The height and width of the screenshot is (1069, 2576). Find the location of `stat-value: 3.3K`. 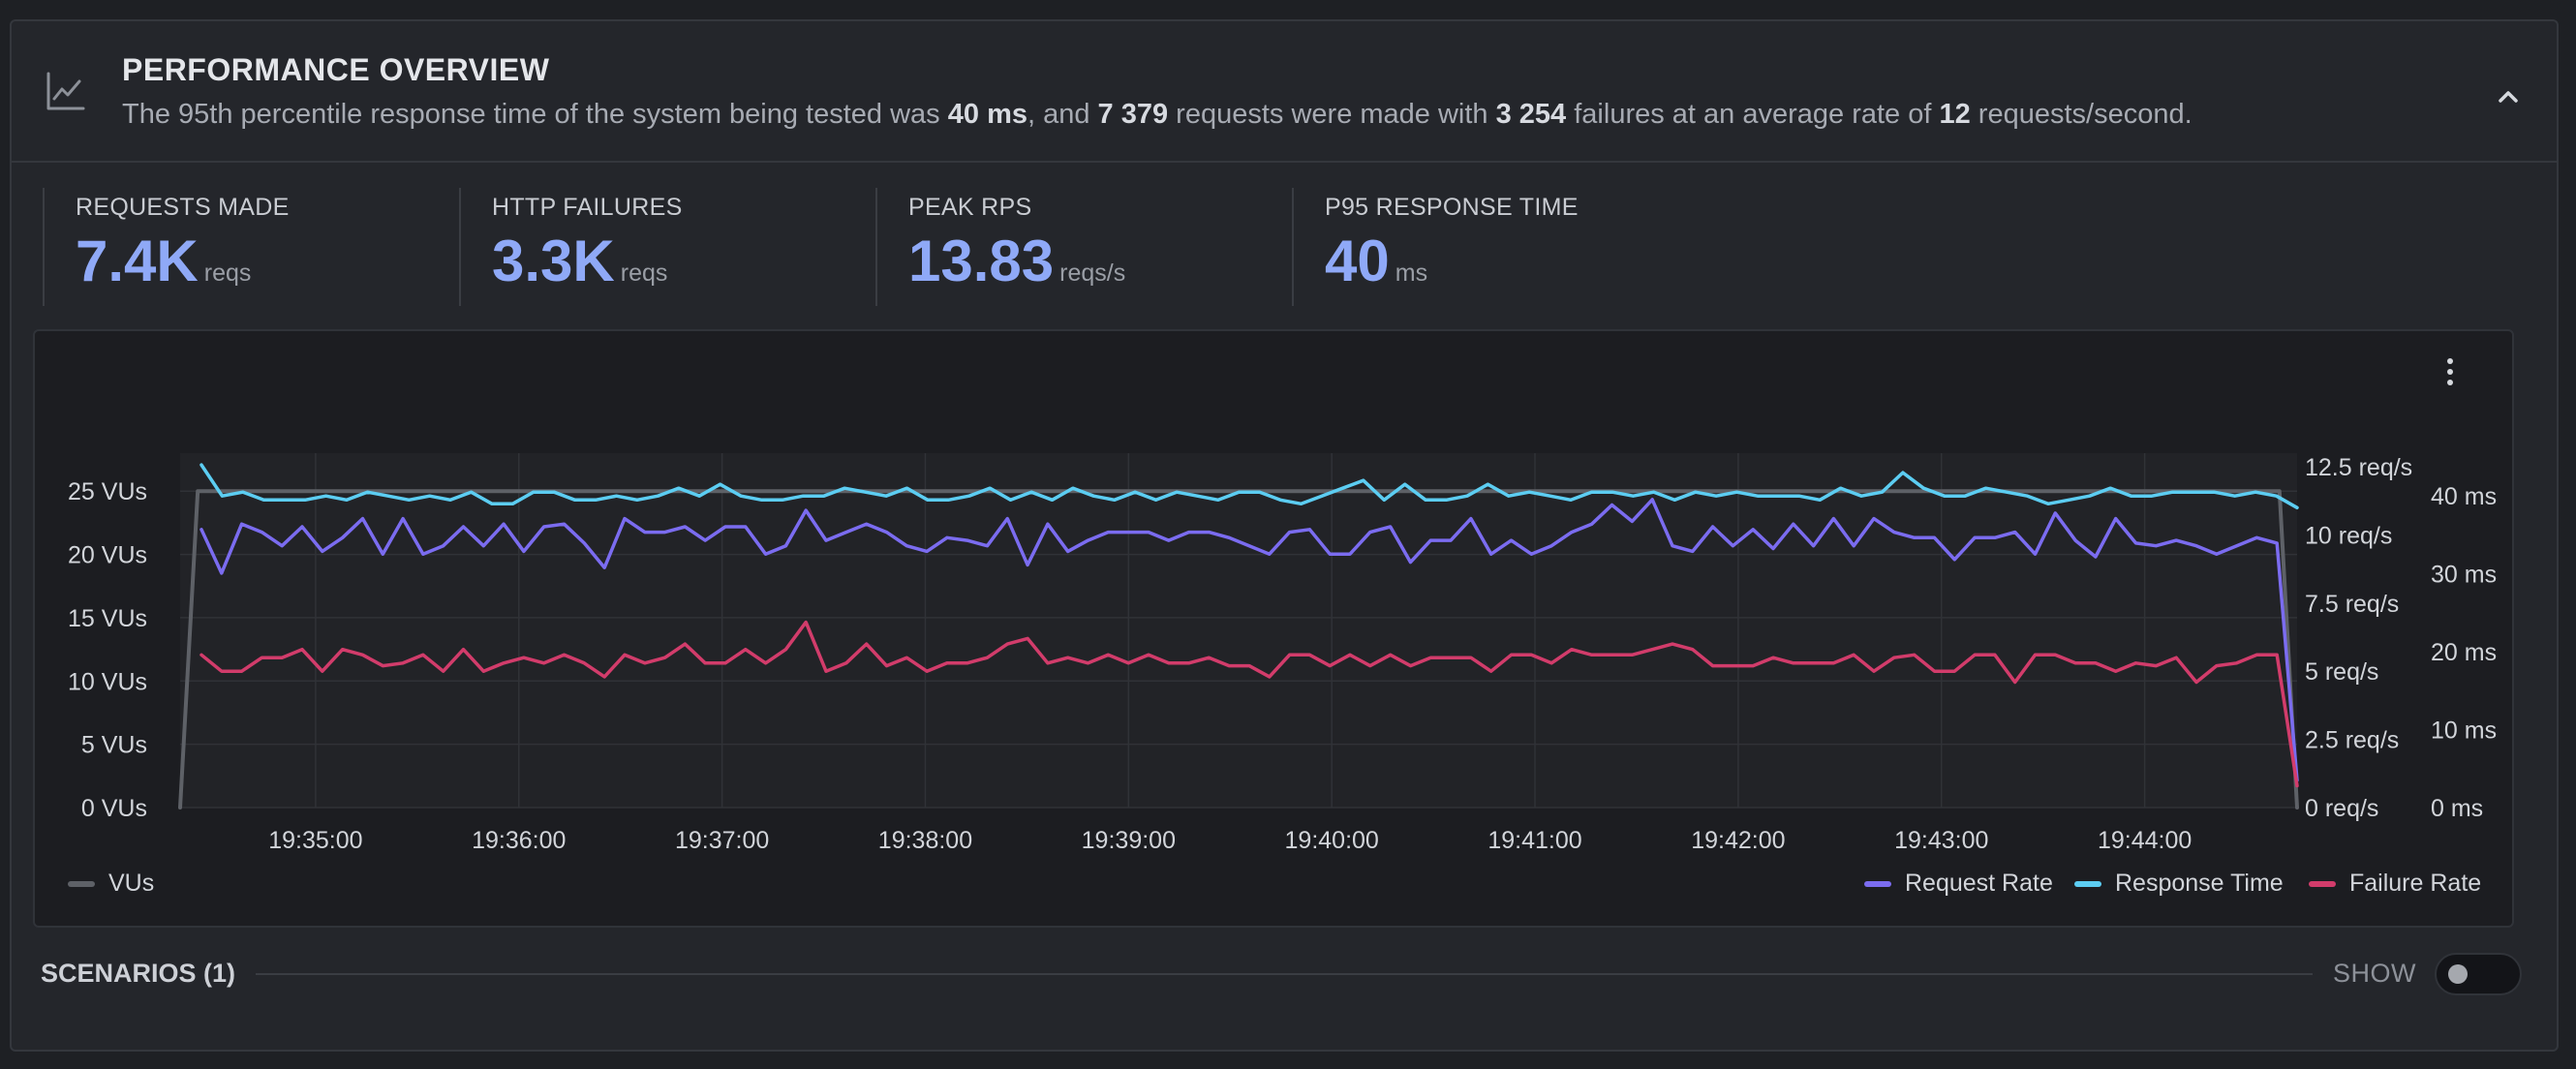

stat-value: 3.3K is located at coordinates (553, 261).